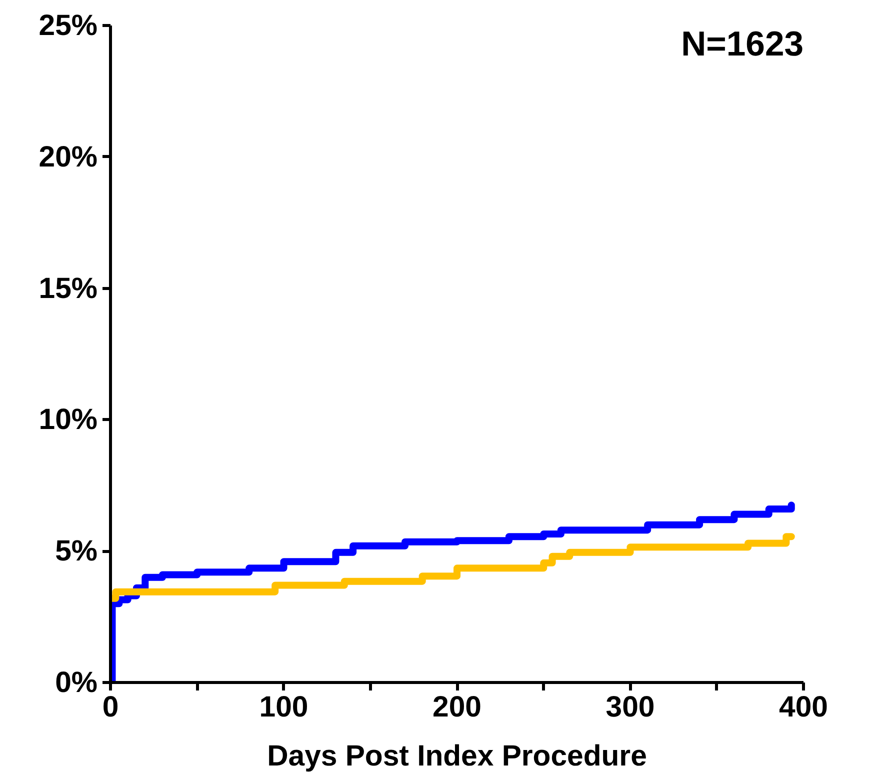  What do you see at coordinates (457, 707) in the screenshot?
I see `x-tick-label: 200` at bounding box center [457, 707].